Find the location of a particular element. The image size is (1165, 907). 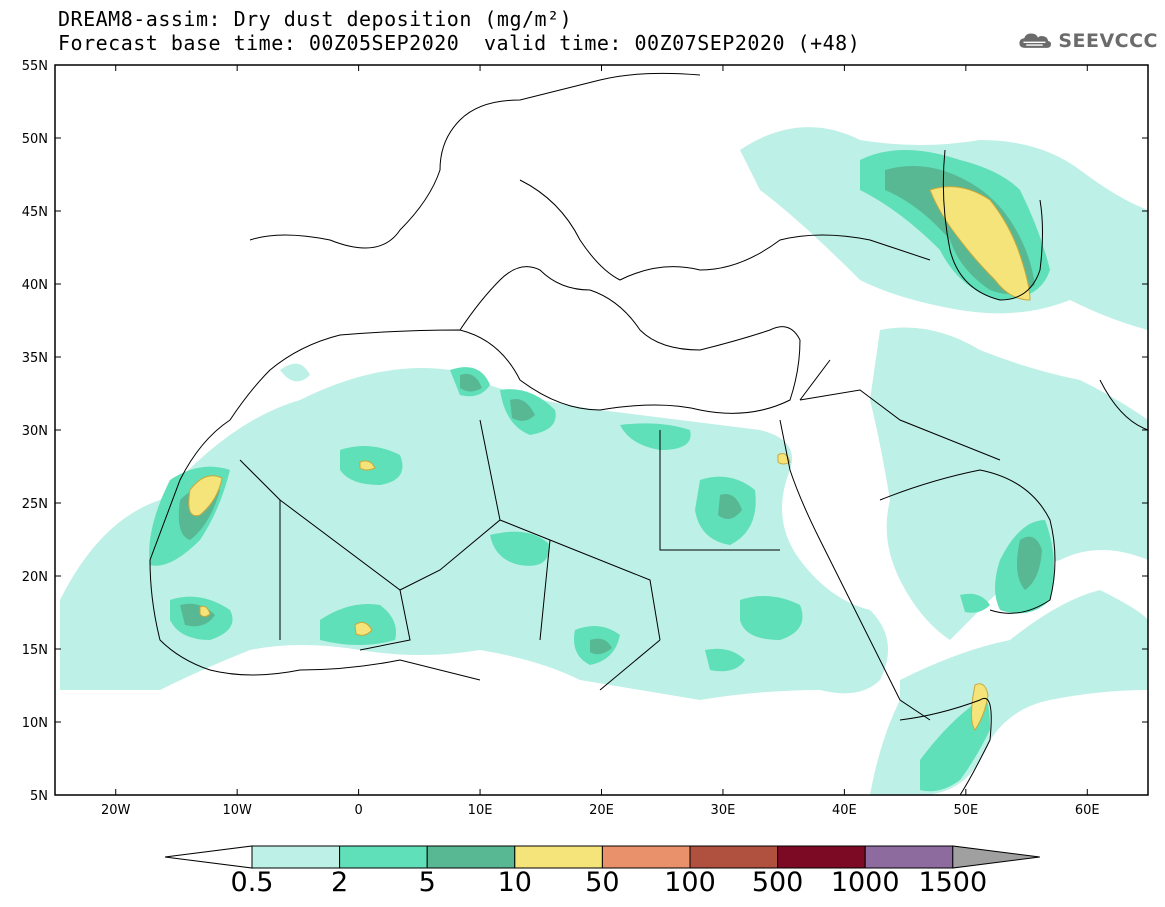

logo-text: SEEVCCC is located at coordinates (1108, 41).